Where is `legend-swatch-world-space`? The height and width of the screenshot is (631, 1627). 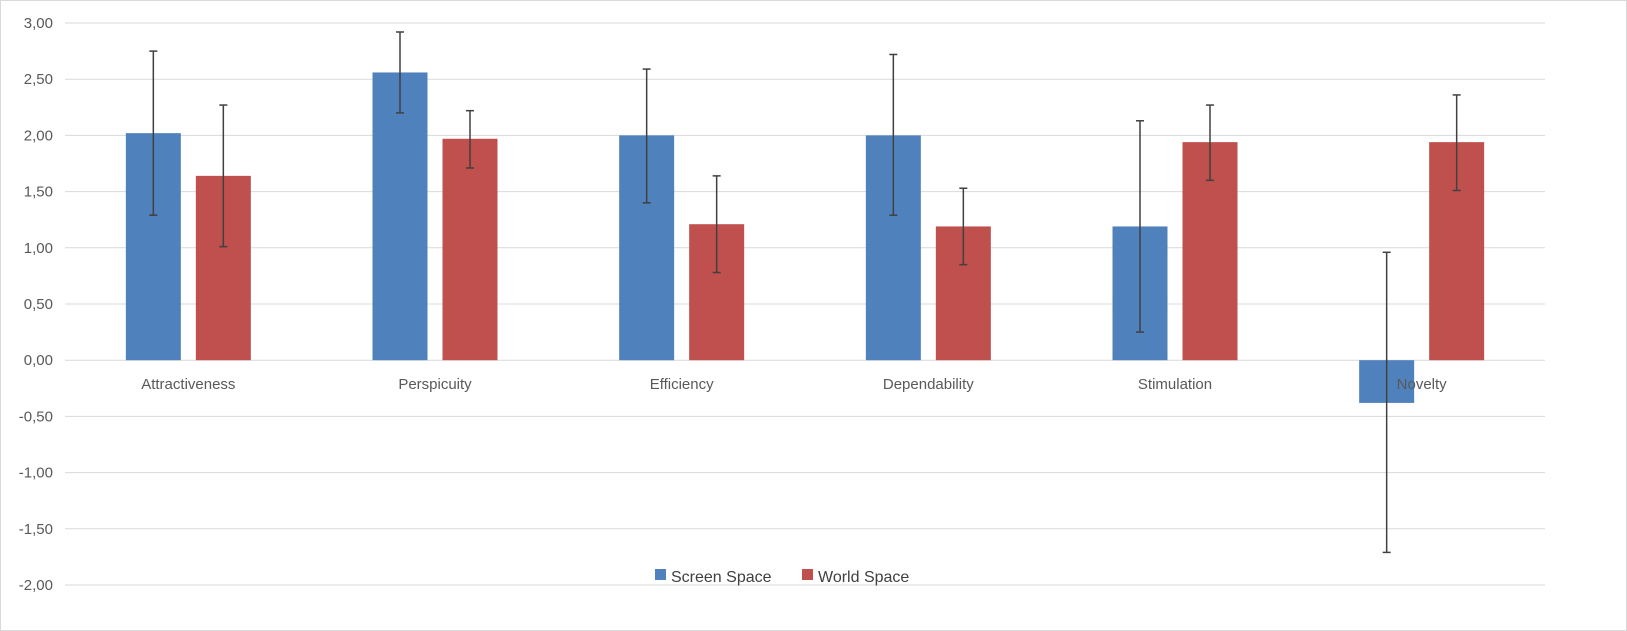
legend-swatch-world-space is located at coordinates (807, 574).